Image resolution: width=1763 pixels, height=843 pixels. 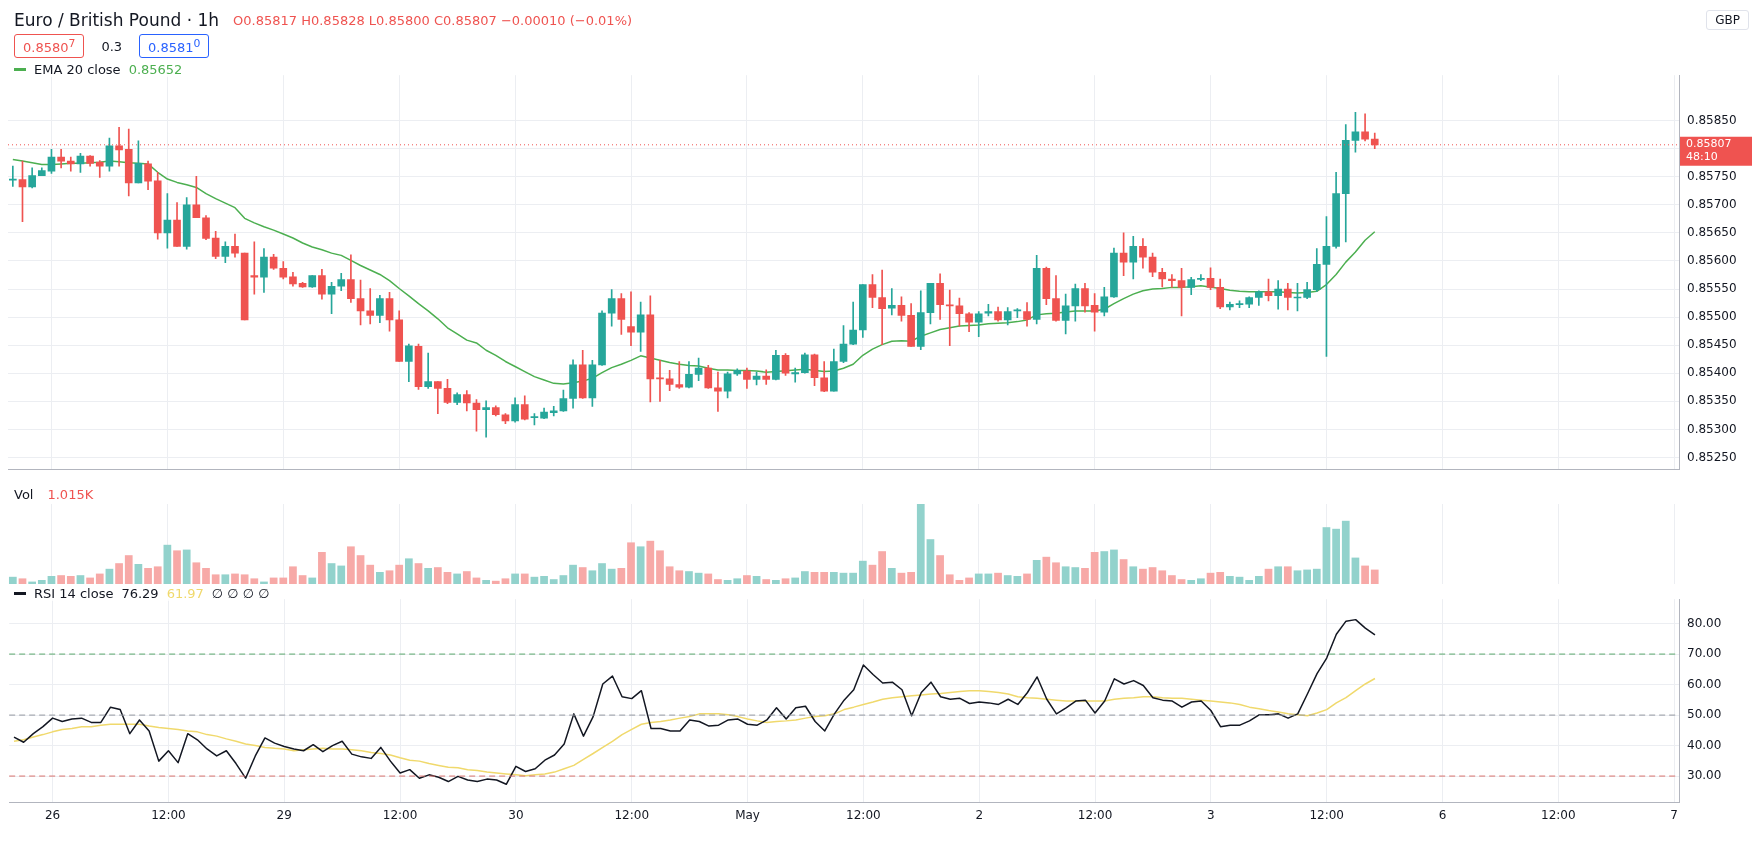 I want to click on legend-label: RSI 14 close, so click(x=74, y=594).